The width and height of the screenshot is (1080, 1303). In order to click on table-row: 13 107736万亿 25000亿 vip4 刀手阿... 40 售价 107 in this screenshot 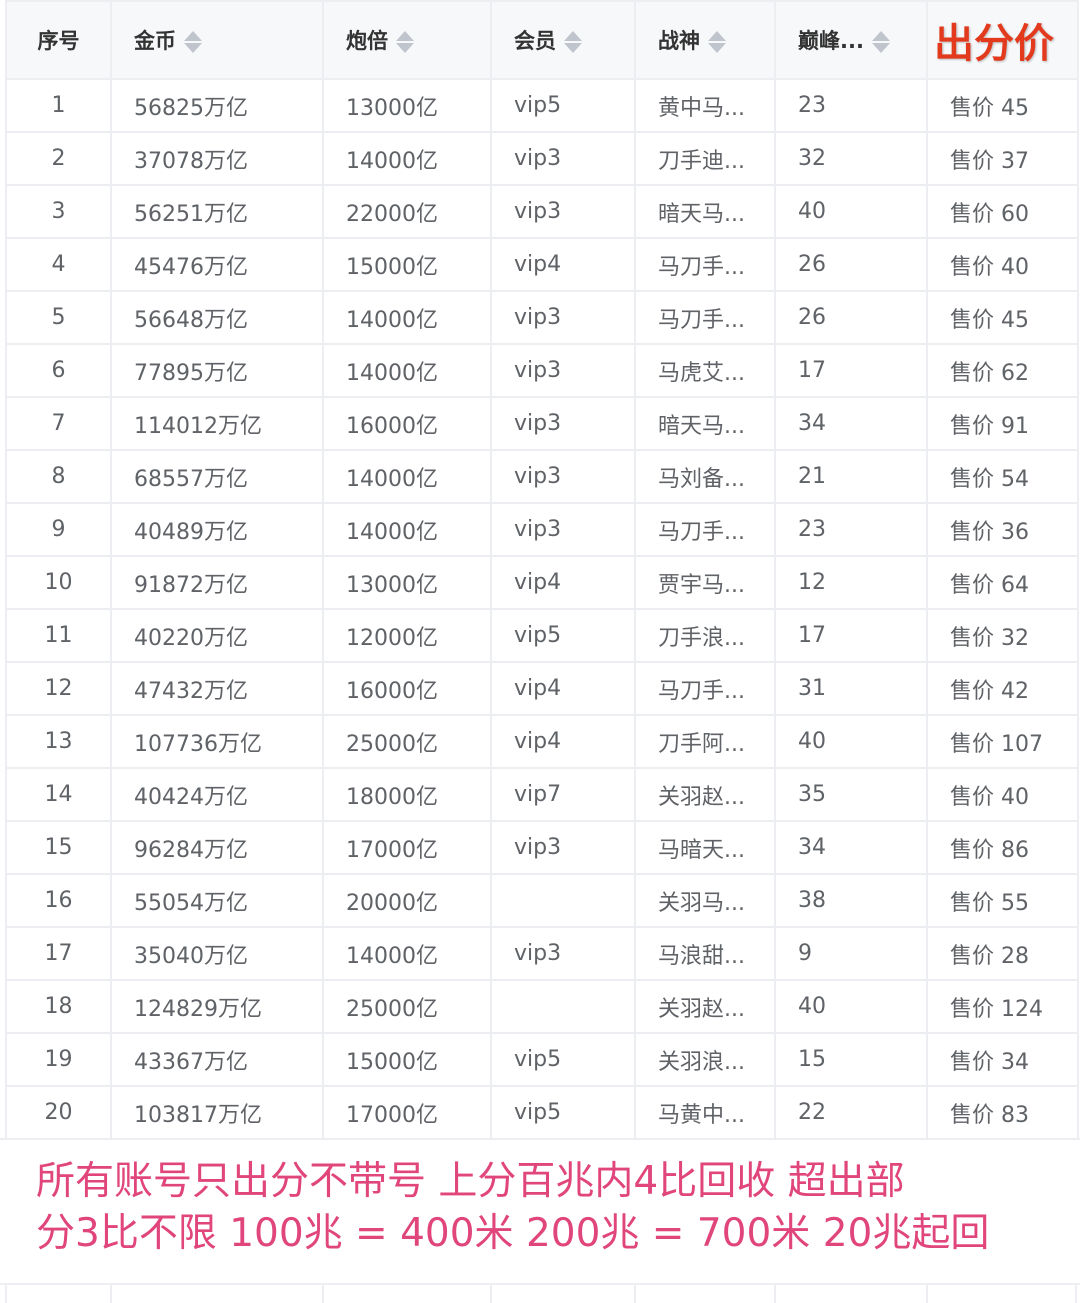, I will do `click(542, 741)`.